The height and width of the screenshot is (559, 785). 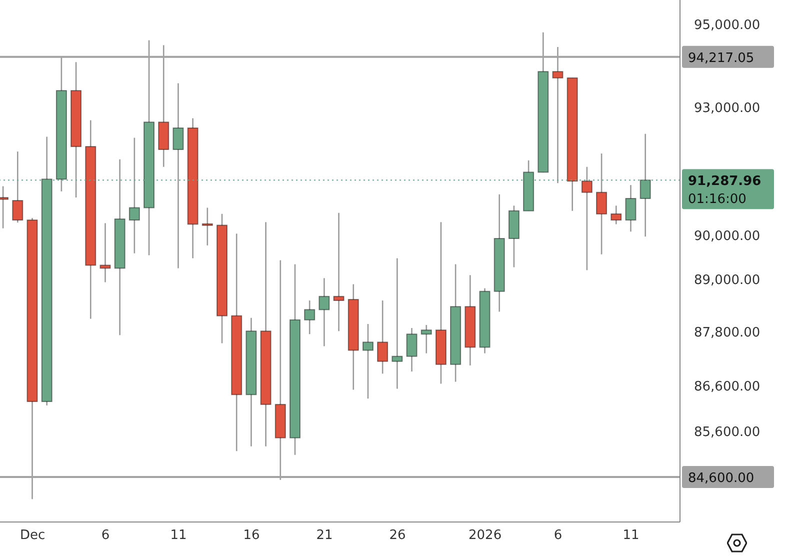 I want to click on text: 01:16:00, so click(x=717, y=200).